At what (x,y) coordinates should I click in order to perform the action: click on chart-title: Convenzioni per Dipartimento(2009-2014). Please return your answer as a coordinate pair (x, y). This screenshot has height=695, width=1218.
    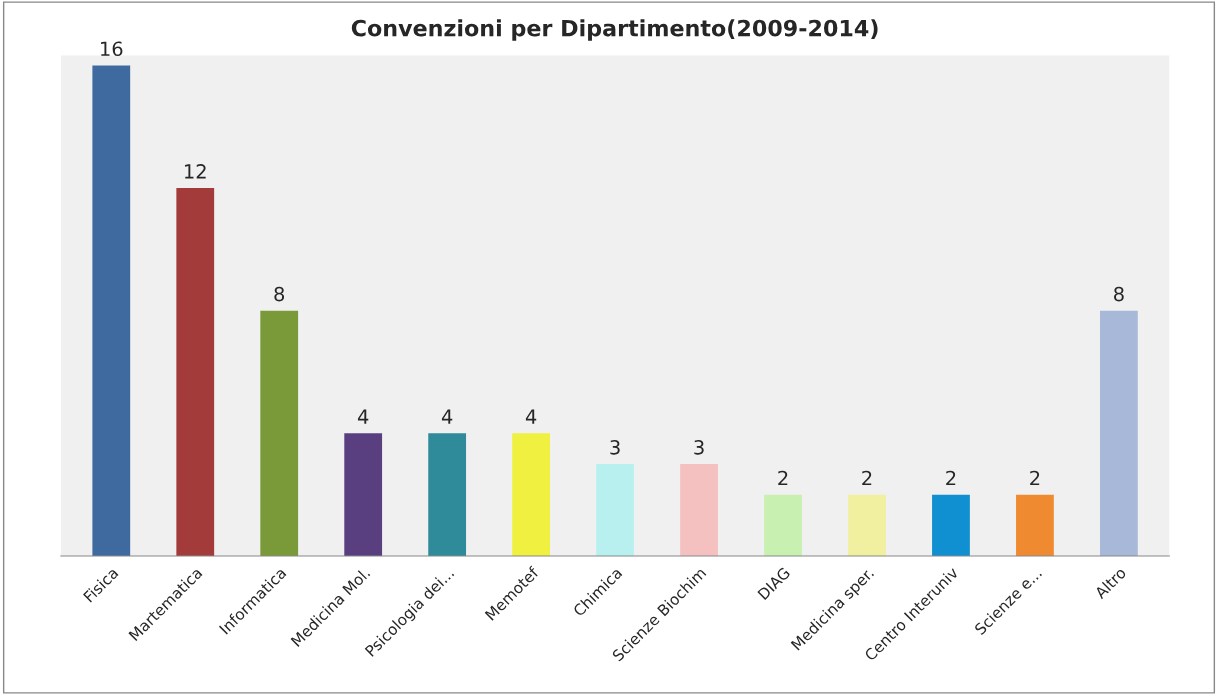
    Looking at the image, I should click on (614, 30).